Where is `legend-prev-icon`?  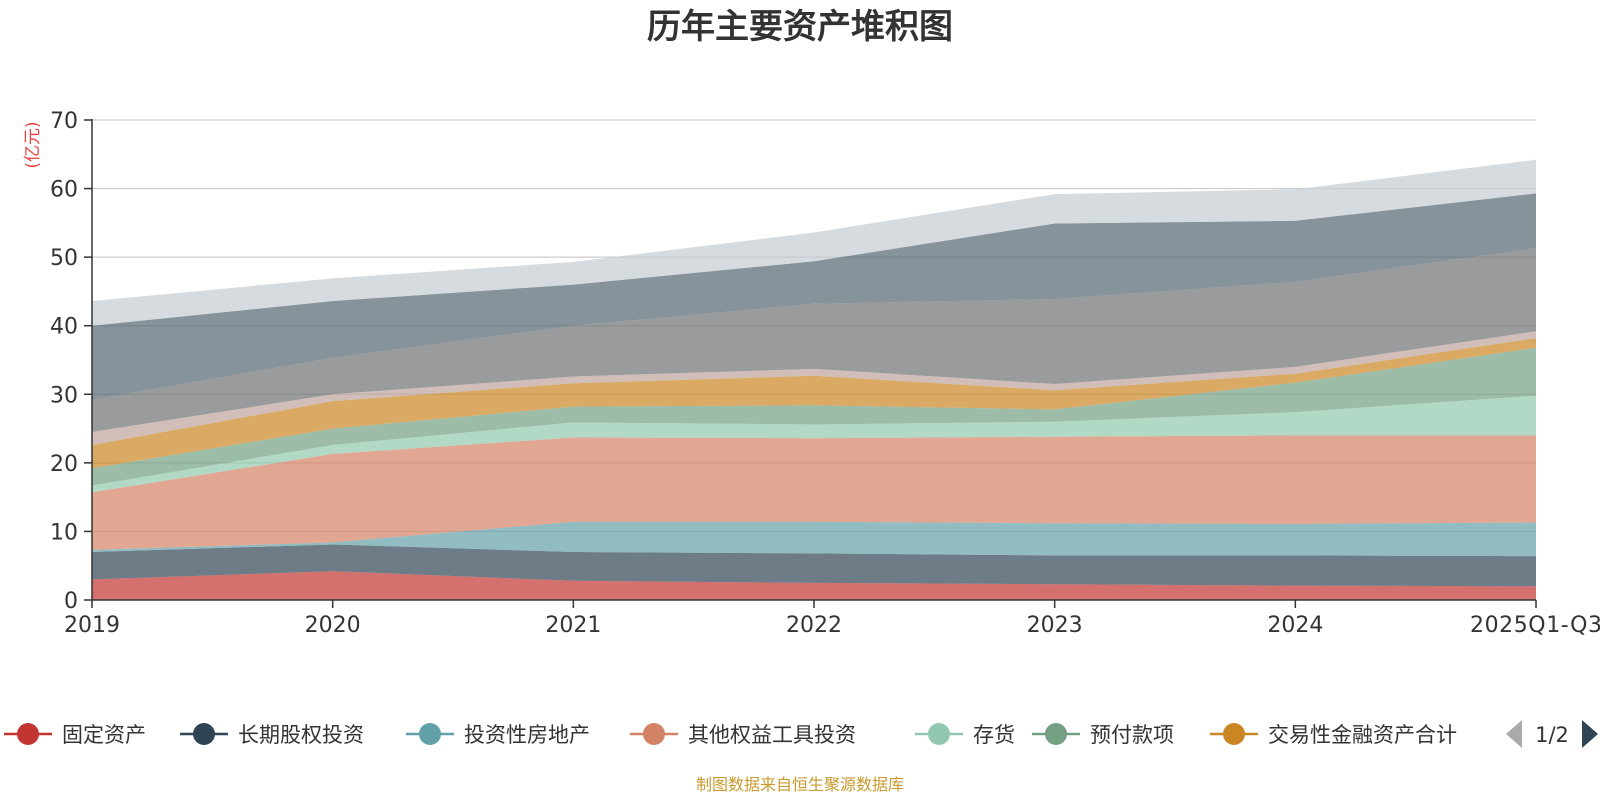 legend-prev-icon is located at coordinates (1514, 734).